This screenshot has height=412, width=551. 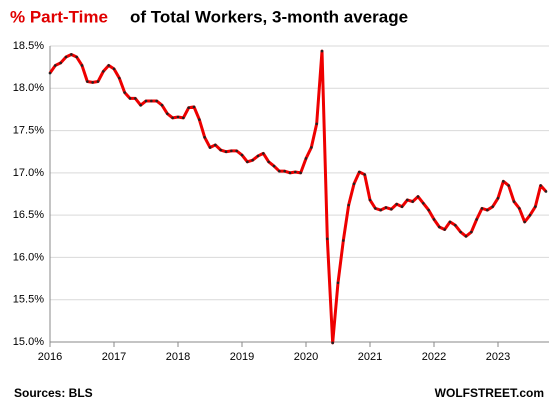 I want to click on x-tick-label: 2016, so click(x=50, y=357).